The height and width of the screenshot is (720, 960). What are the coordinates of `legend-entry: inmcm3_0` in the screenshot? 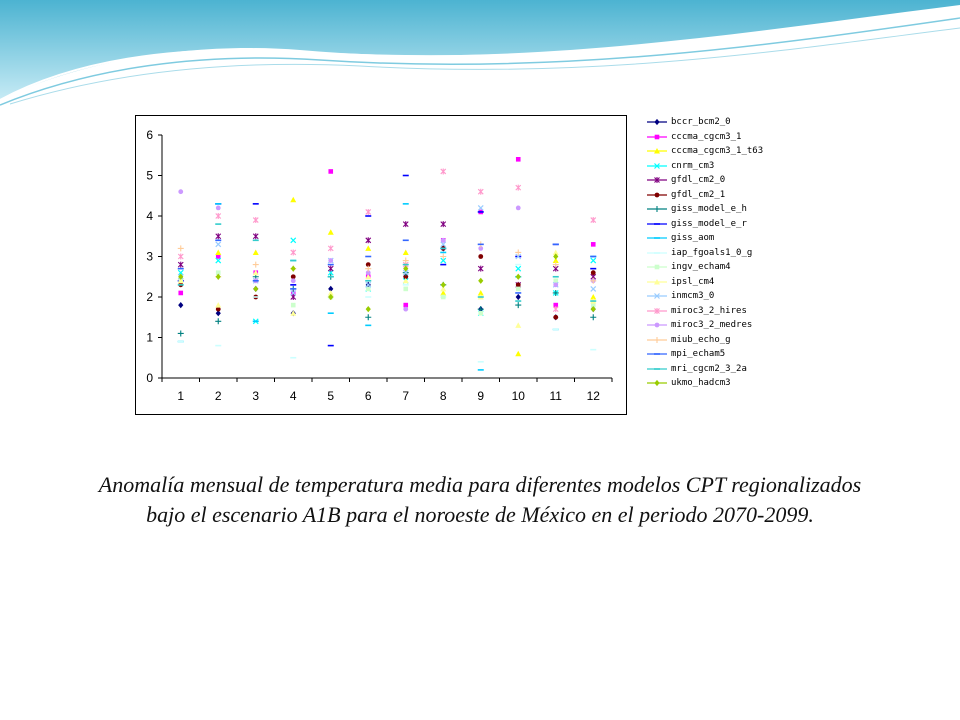 It's located at (680, 296).